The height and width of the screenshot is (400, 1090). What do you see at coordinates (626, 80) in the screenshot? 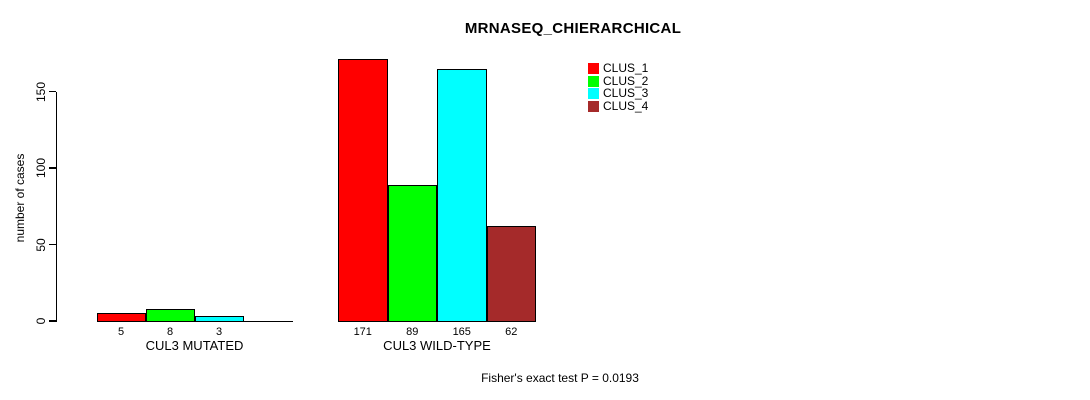
I see `legend-label: CLUS_2` at bounding box center [626, 80].